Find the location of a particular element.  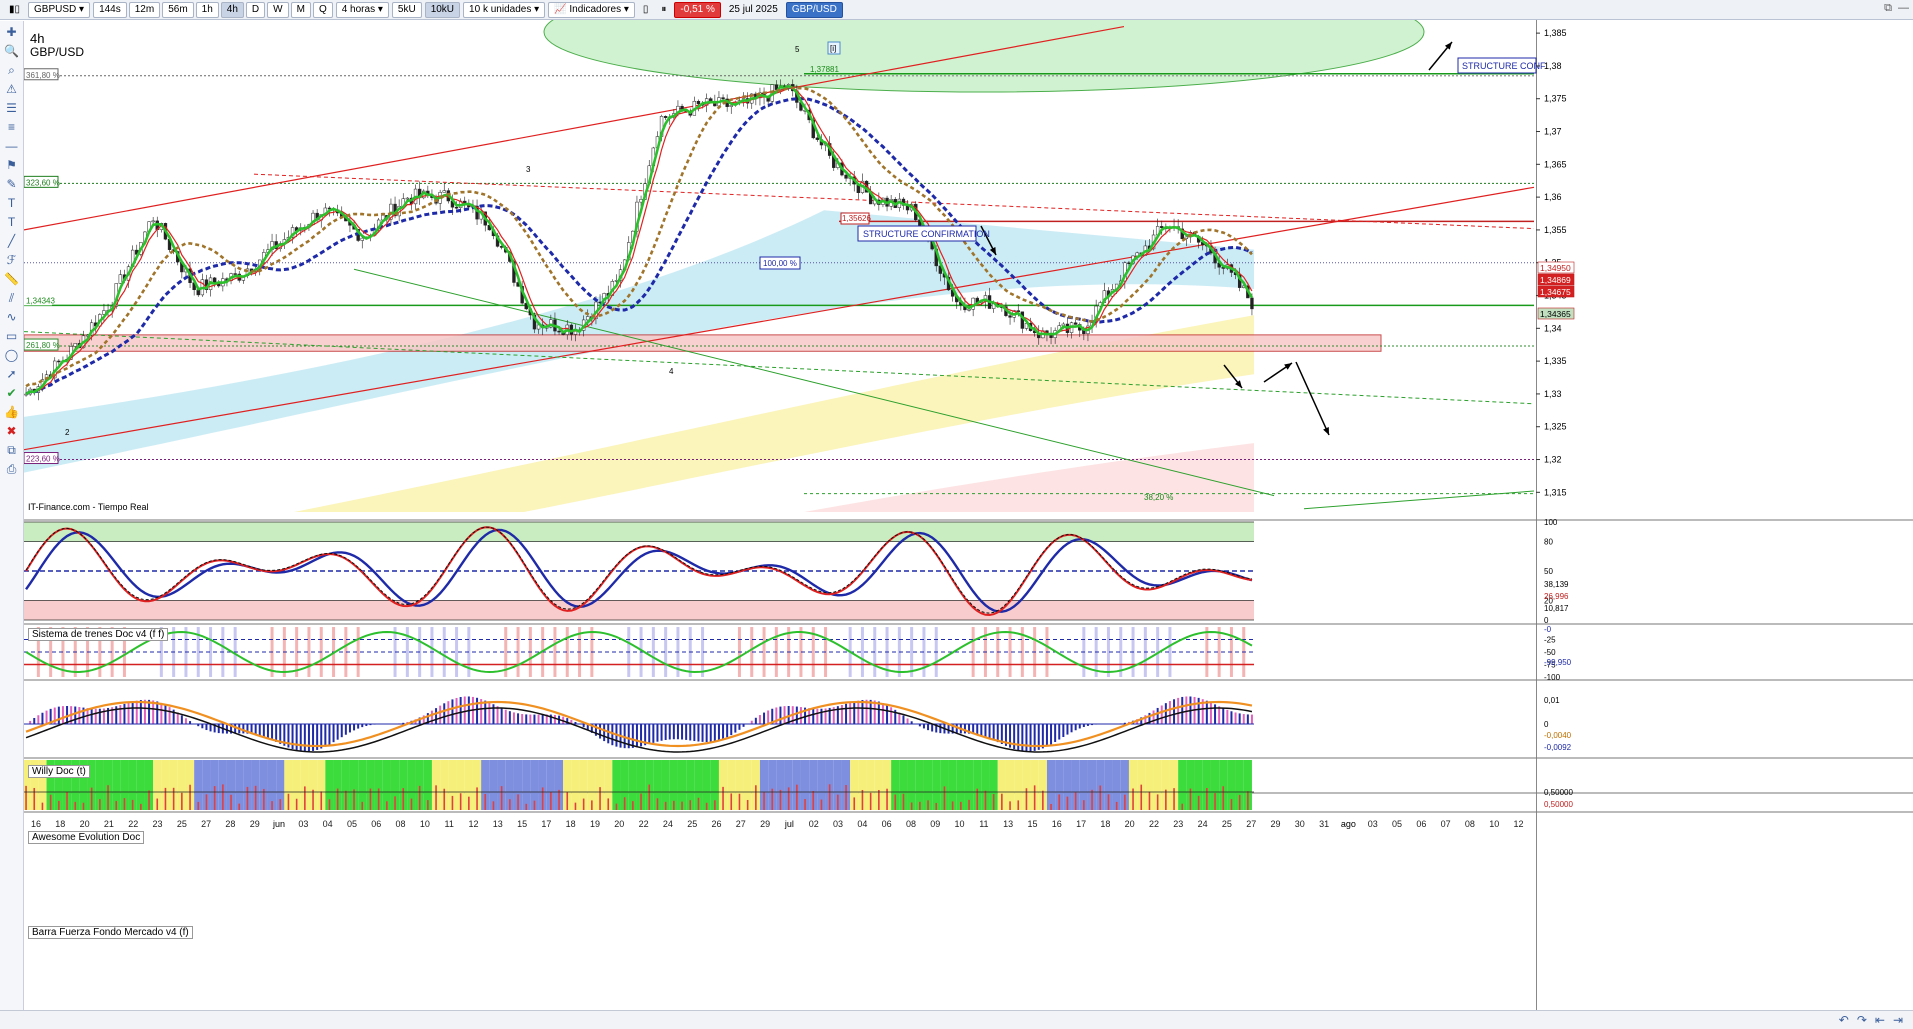

zoom-icon: 🔍 is located at coordinates (11, 51).